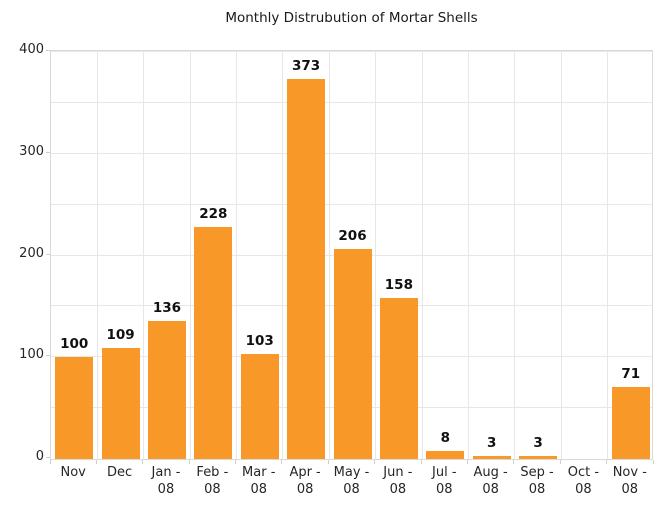 The image size is (664, 512). Describe the element at coordinates (351, 472) in the screenshot. I see `x-axis-tick-label-line: May -` at that location.